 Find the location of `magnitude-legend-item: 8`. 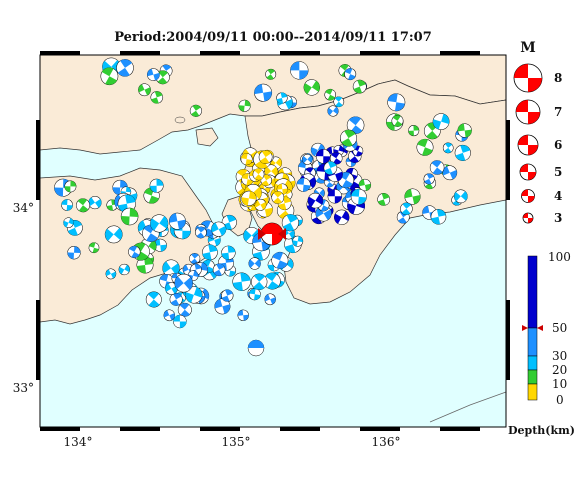

magnitude-legend-item: 8 is located at coordinates (537, 78).